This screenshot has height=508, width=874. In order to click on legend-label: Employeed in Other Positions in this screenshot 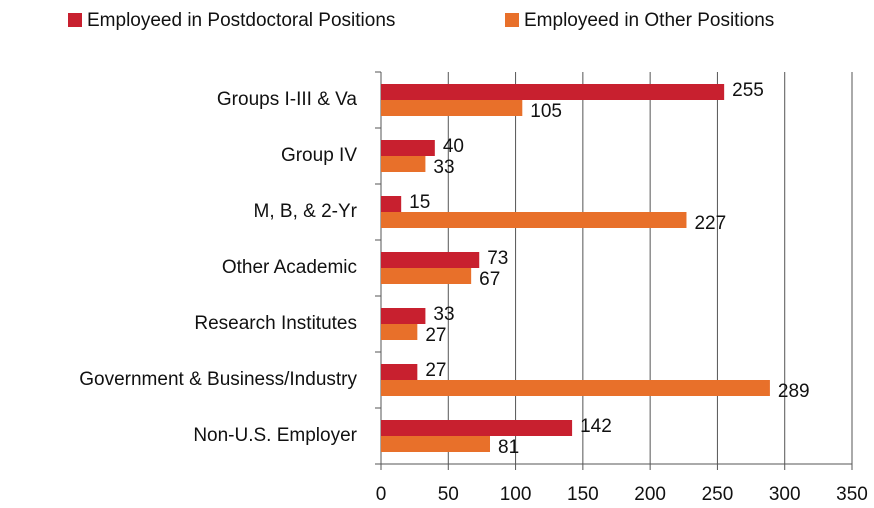, I will do `click(649, 20)`.